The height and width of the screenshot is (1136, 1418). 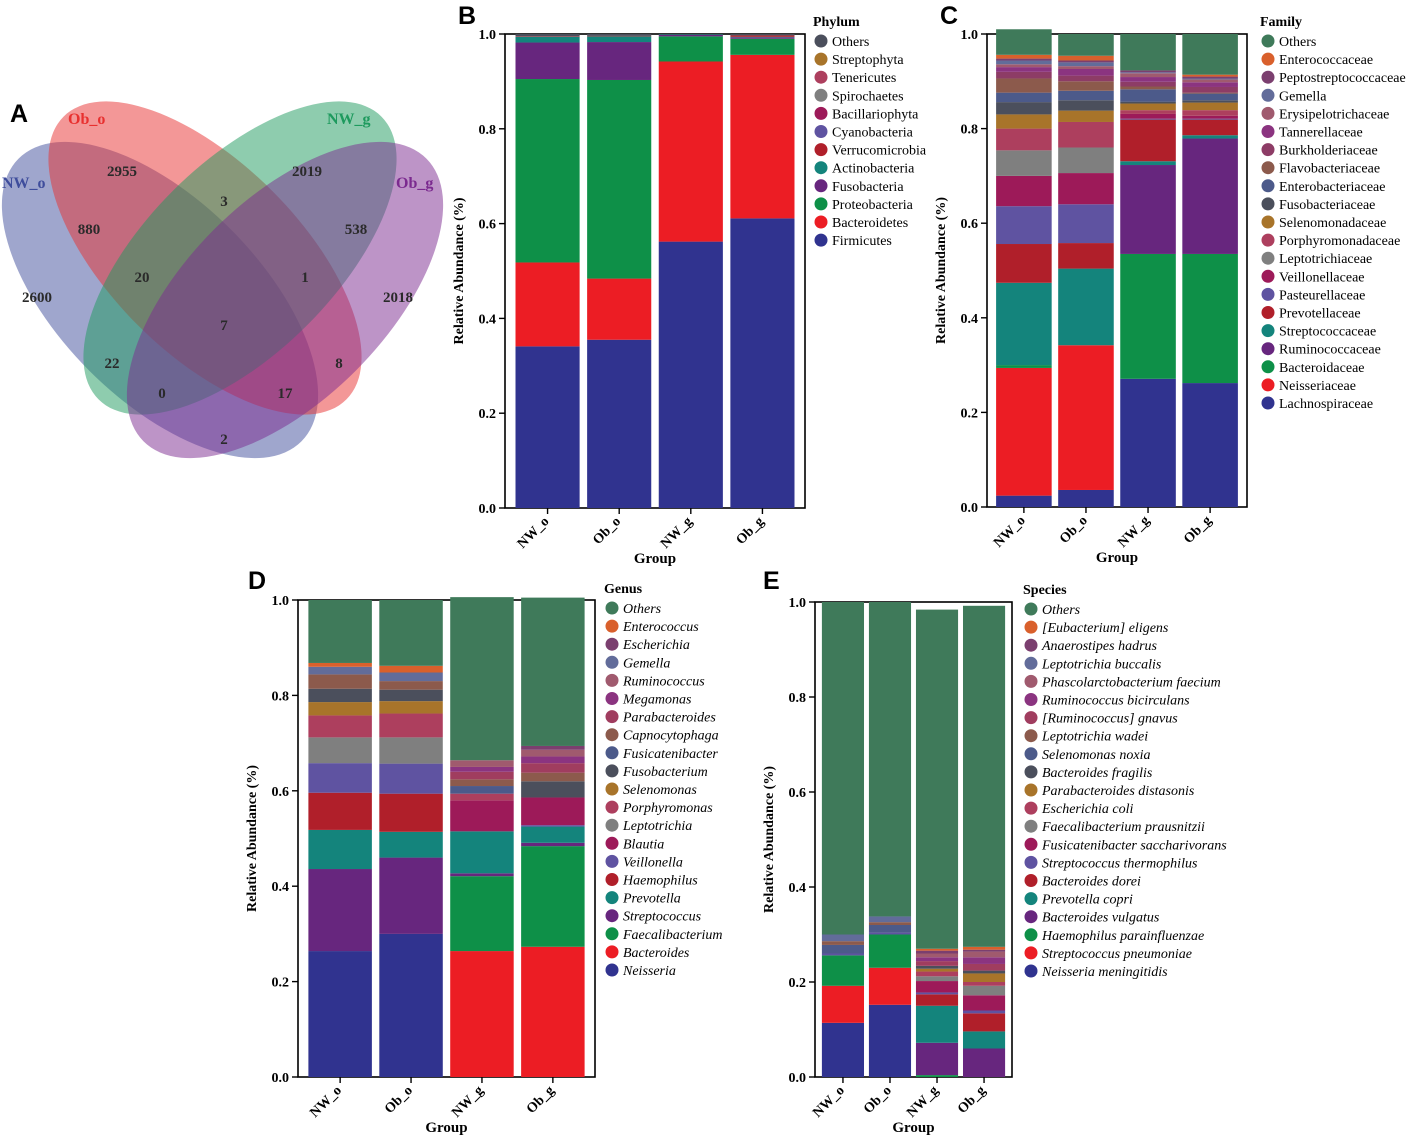 I want to click on legend-label: Porphyromonadaceae, so click(x=1339, y=241).